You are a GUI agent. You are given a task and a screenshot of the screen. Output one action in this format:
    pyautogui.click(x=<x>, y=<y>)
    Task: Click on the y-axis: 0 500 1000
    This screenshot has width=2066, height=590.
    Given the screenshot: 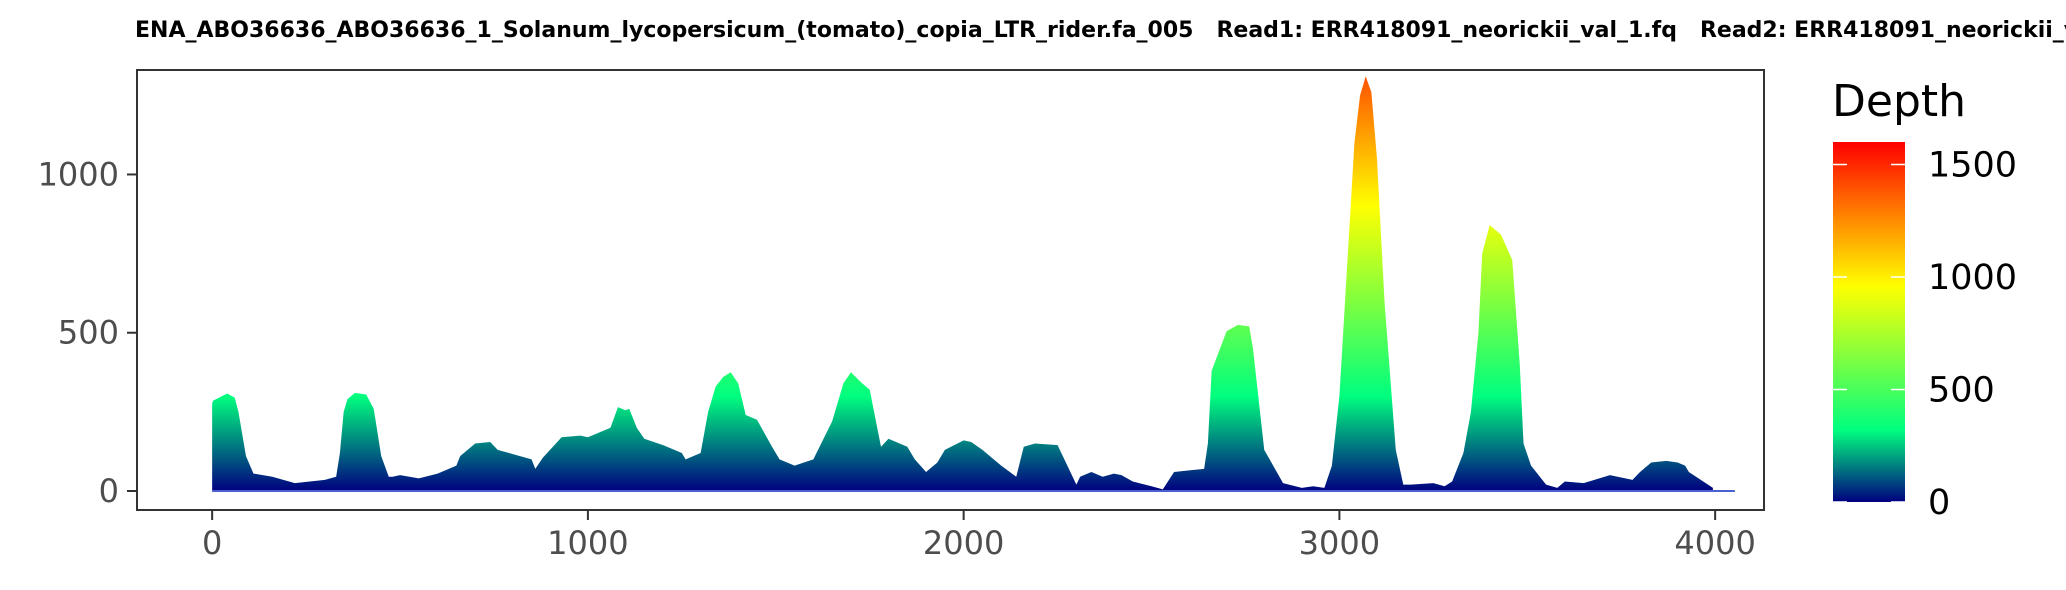 What is the action you would take?
    pyautogui.click(x=87, y=332)
    